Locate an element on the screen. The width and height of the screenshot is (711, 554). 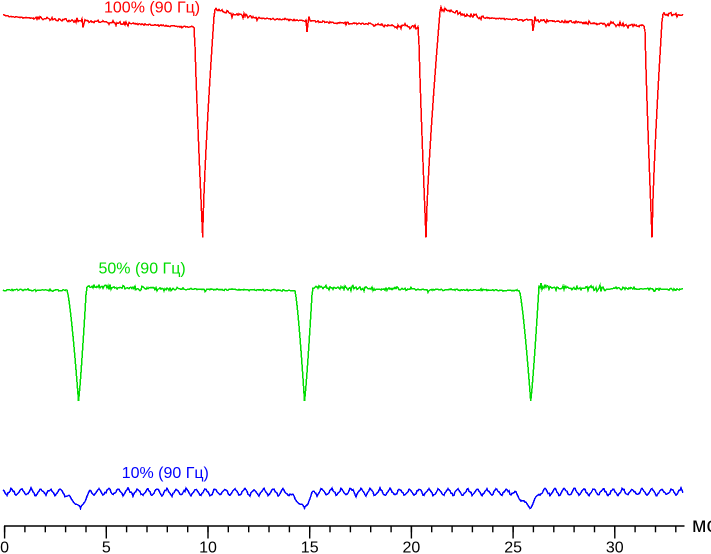
svg-text: 30 is located at coordinates (615, 547).